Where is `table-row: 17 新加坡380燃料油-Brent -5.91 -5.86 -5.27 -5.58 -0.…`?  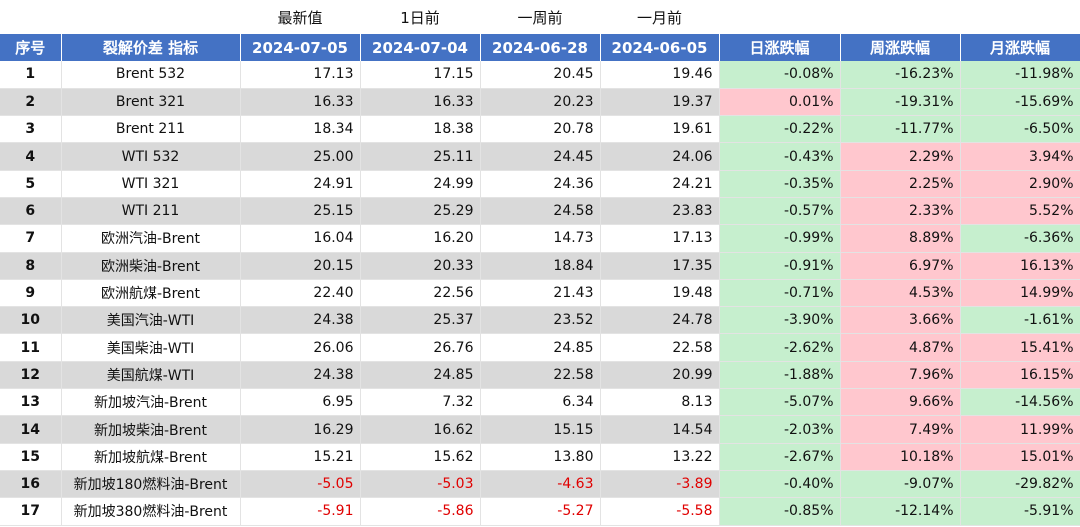
table-row: 17 新加坡380燃料油-Brent -5.91 -5.86 -5.27 -5.58 -0.… is located at coordinates (540, 511).